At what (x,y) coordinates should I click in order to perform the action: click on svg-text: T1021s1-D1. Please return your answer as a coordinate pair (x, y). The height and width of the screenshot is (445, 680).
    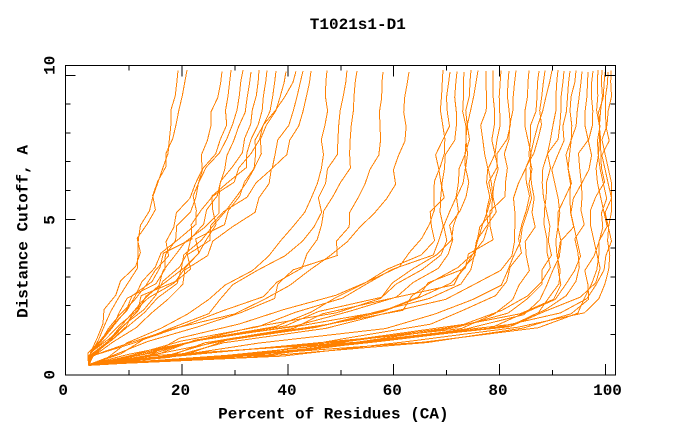
    Looking at the image, I should click on (358, 25).